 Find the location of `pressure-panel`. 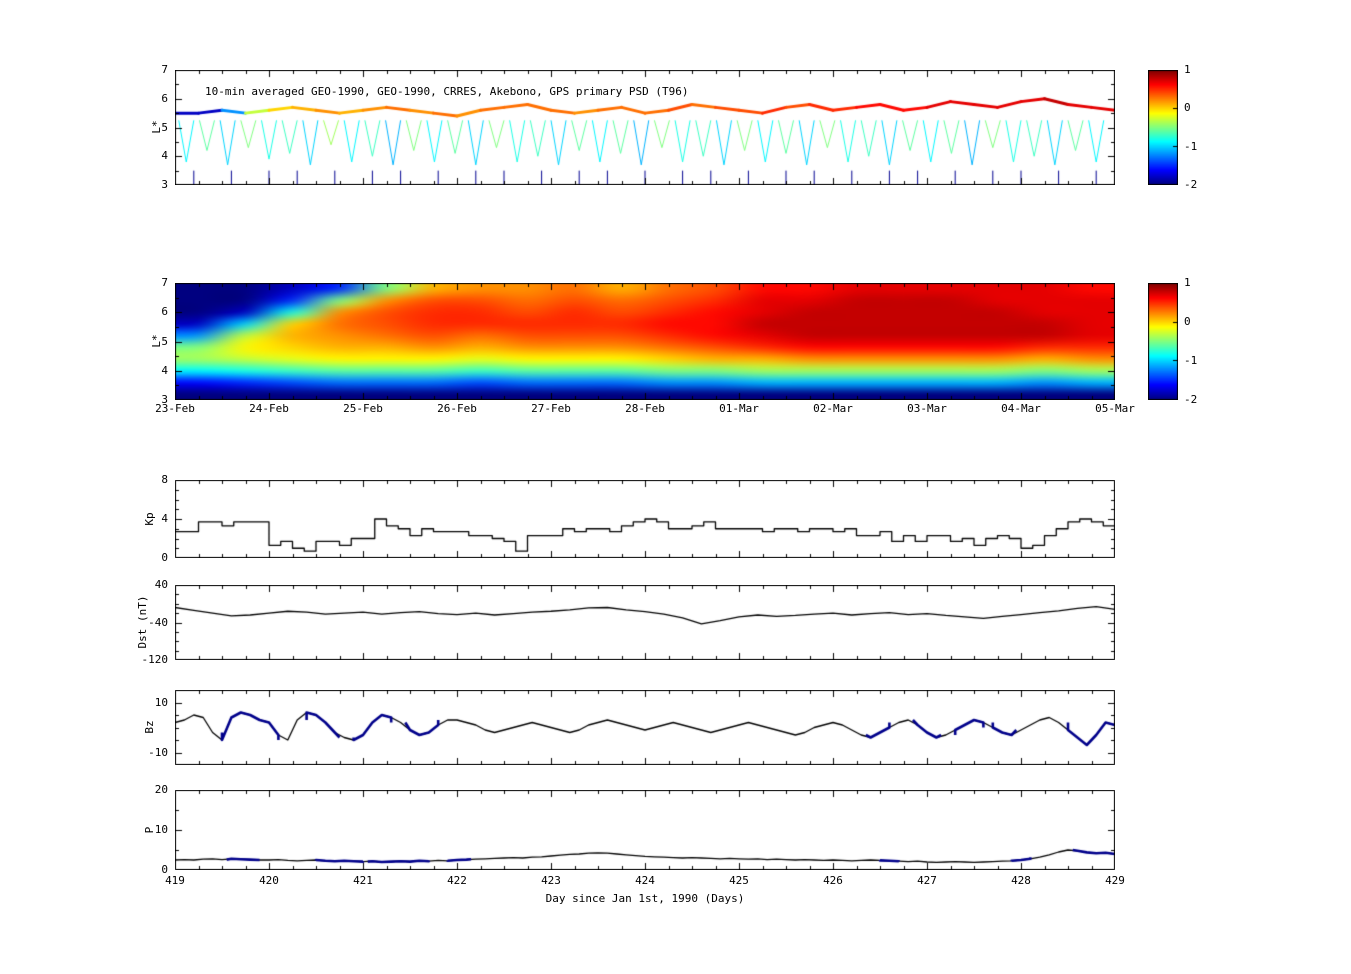

pressure-panel is located at coordinates (645, 830).